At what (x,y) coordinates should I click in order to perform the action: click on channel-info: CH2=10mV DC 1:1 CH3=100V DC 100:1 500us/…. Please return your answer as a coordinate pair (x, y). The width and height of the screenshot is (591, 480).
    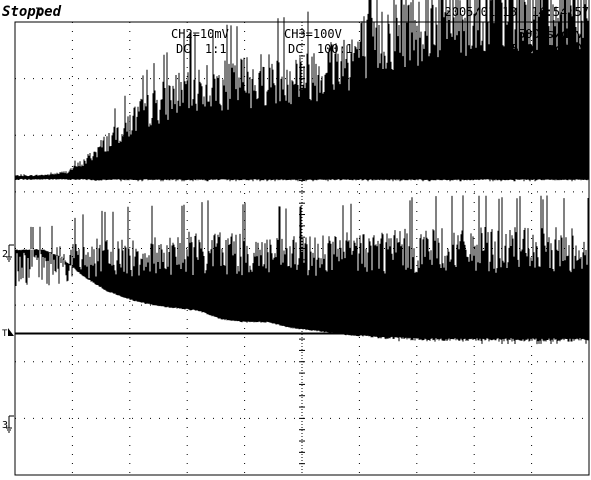
    Looking at the image, I should click on (377, 49).